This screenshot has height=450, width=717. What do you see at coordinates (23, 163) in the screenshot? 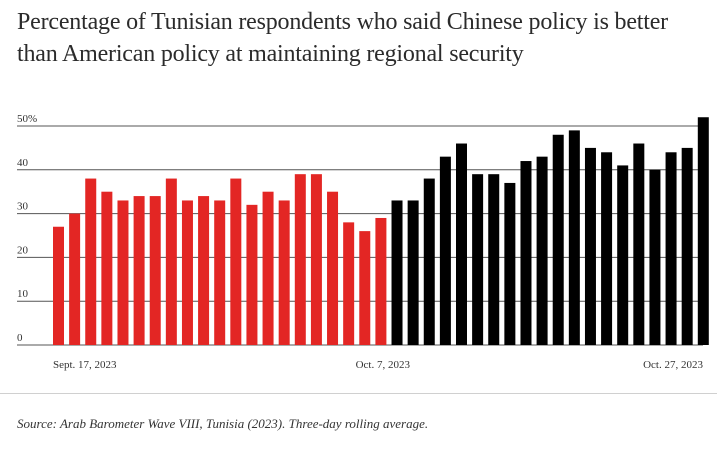
I see `y-tick-label: 40` at bounding box center [23, 163].